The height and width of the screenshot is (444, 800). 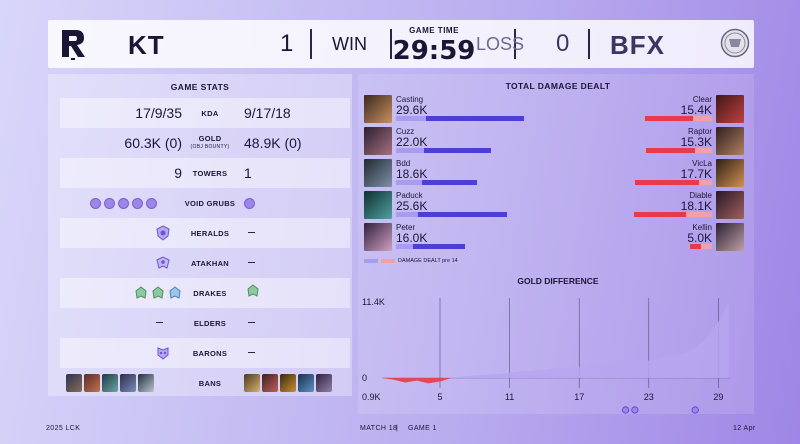 What do you see at coordinates (554, 206) in the screenshot?
I see `damage-row: Paduck 25.6K Diable 18.1K` at bounding box center [554, 206].